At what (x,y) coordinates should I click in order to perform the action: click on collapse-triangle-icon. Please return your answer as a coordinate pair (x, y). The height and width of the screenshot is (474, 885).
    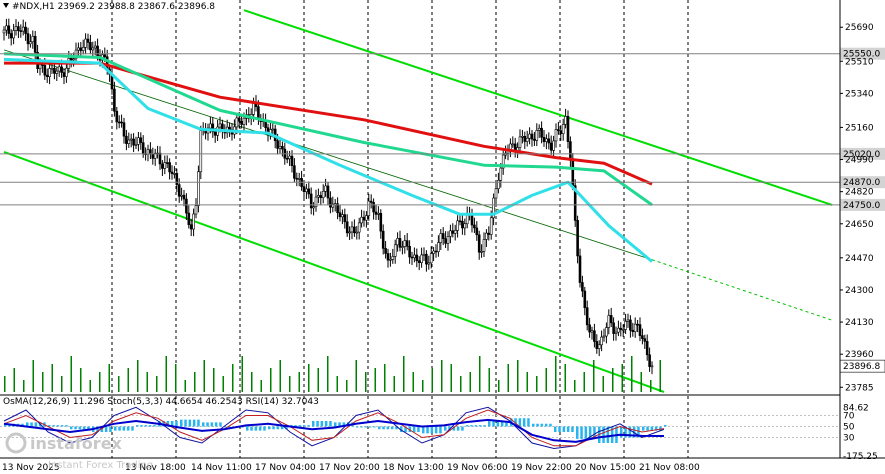
    Looking at the image, I should click on (6, 5).